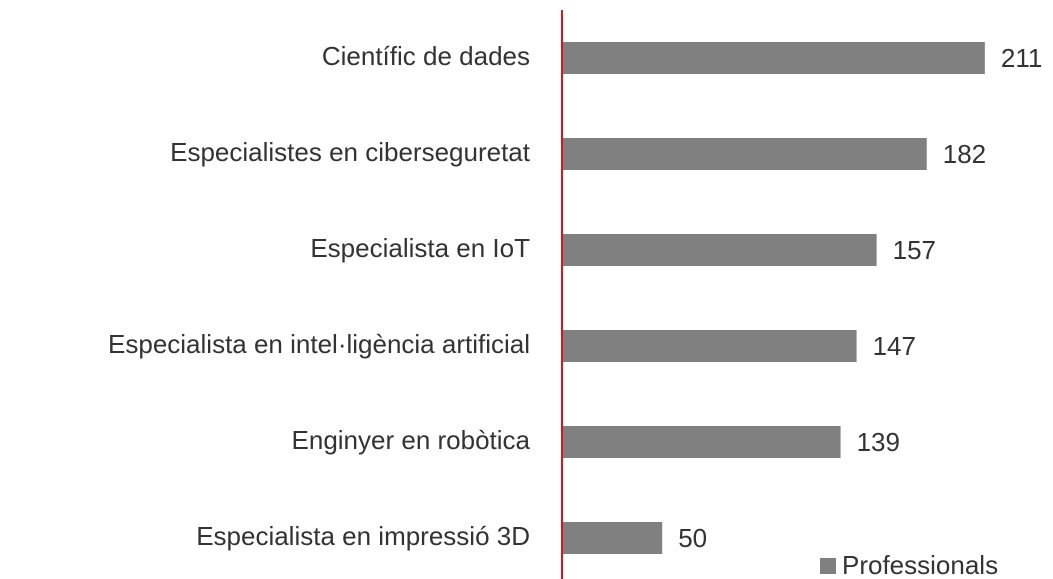 The width and height of the screenshot is (1053, 579). Describe the element at coordinates (894, 346) in the screenshot. I see `value-label: 147` at that location.